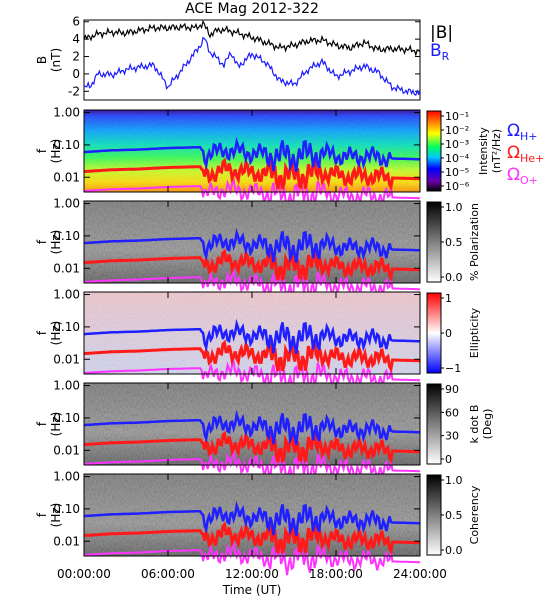  Describe the element at coordinates (440, 52) in the screenshot. I see `legend-b-r: BR` at that location.